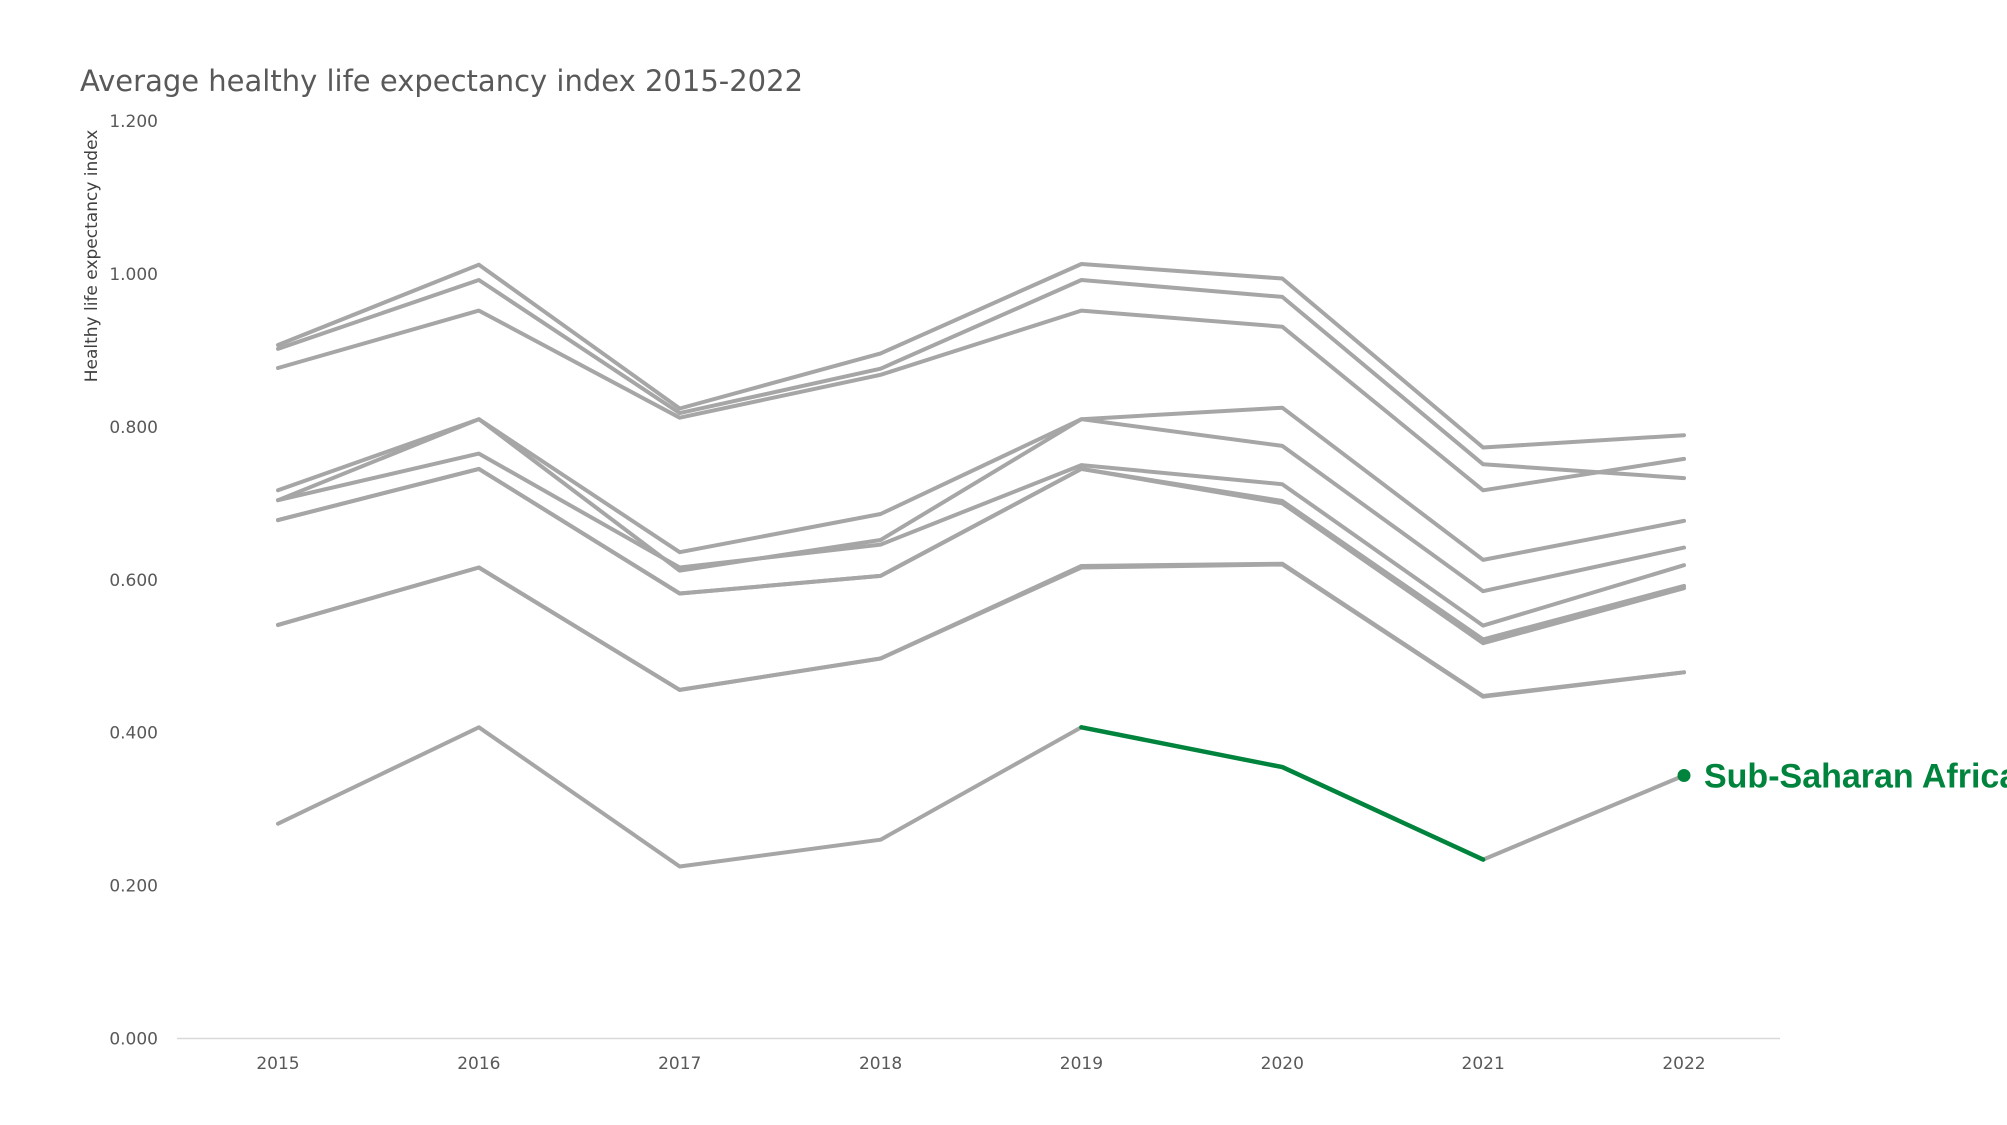  I want to click on y-tick-label: 0.200, so click(133, 887).